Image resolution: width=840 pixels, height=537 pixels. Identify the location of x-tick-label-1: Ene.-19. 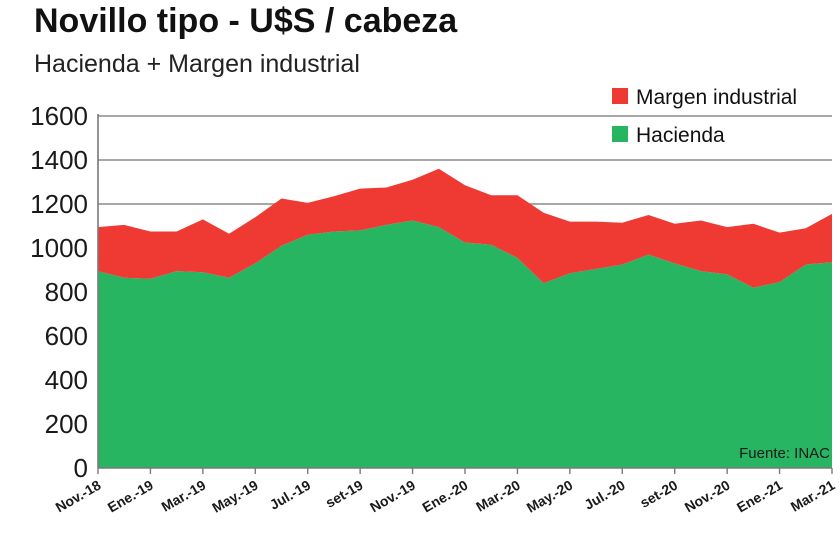
(130, 496).